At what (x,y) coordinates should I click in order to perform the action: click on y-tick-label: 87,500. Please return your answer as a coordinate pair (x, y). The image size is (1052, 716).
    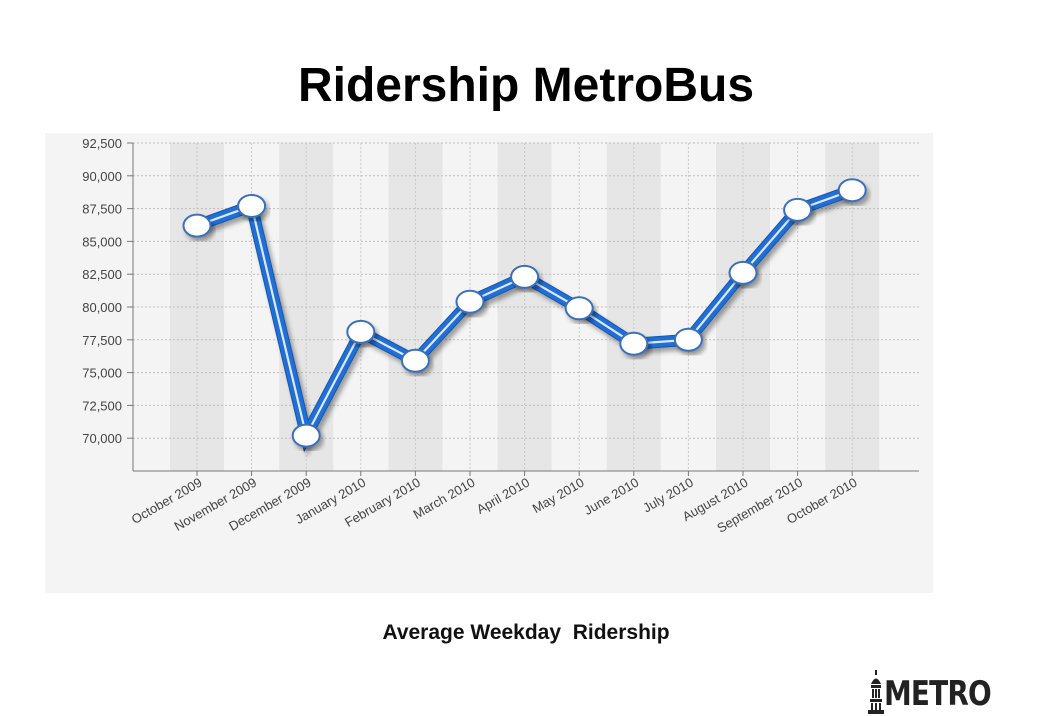
    Looking at the image, I should click on (102, 209).